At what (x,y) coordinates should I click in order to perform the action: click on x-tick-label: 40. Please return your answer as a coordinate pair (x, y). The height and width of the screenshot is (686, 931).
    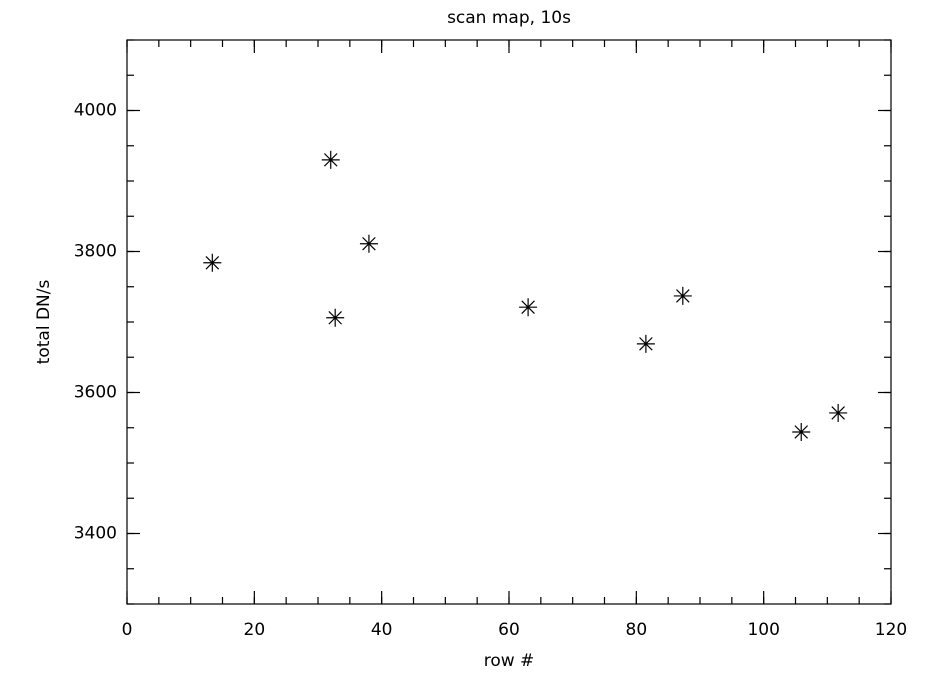
    Looking at the image, I should click on (382, 630).